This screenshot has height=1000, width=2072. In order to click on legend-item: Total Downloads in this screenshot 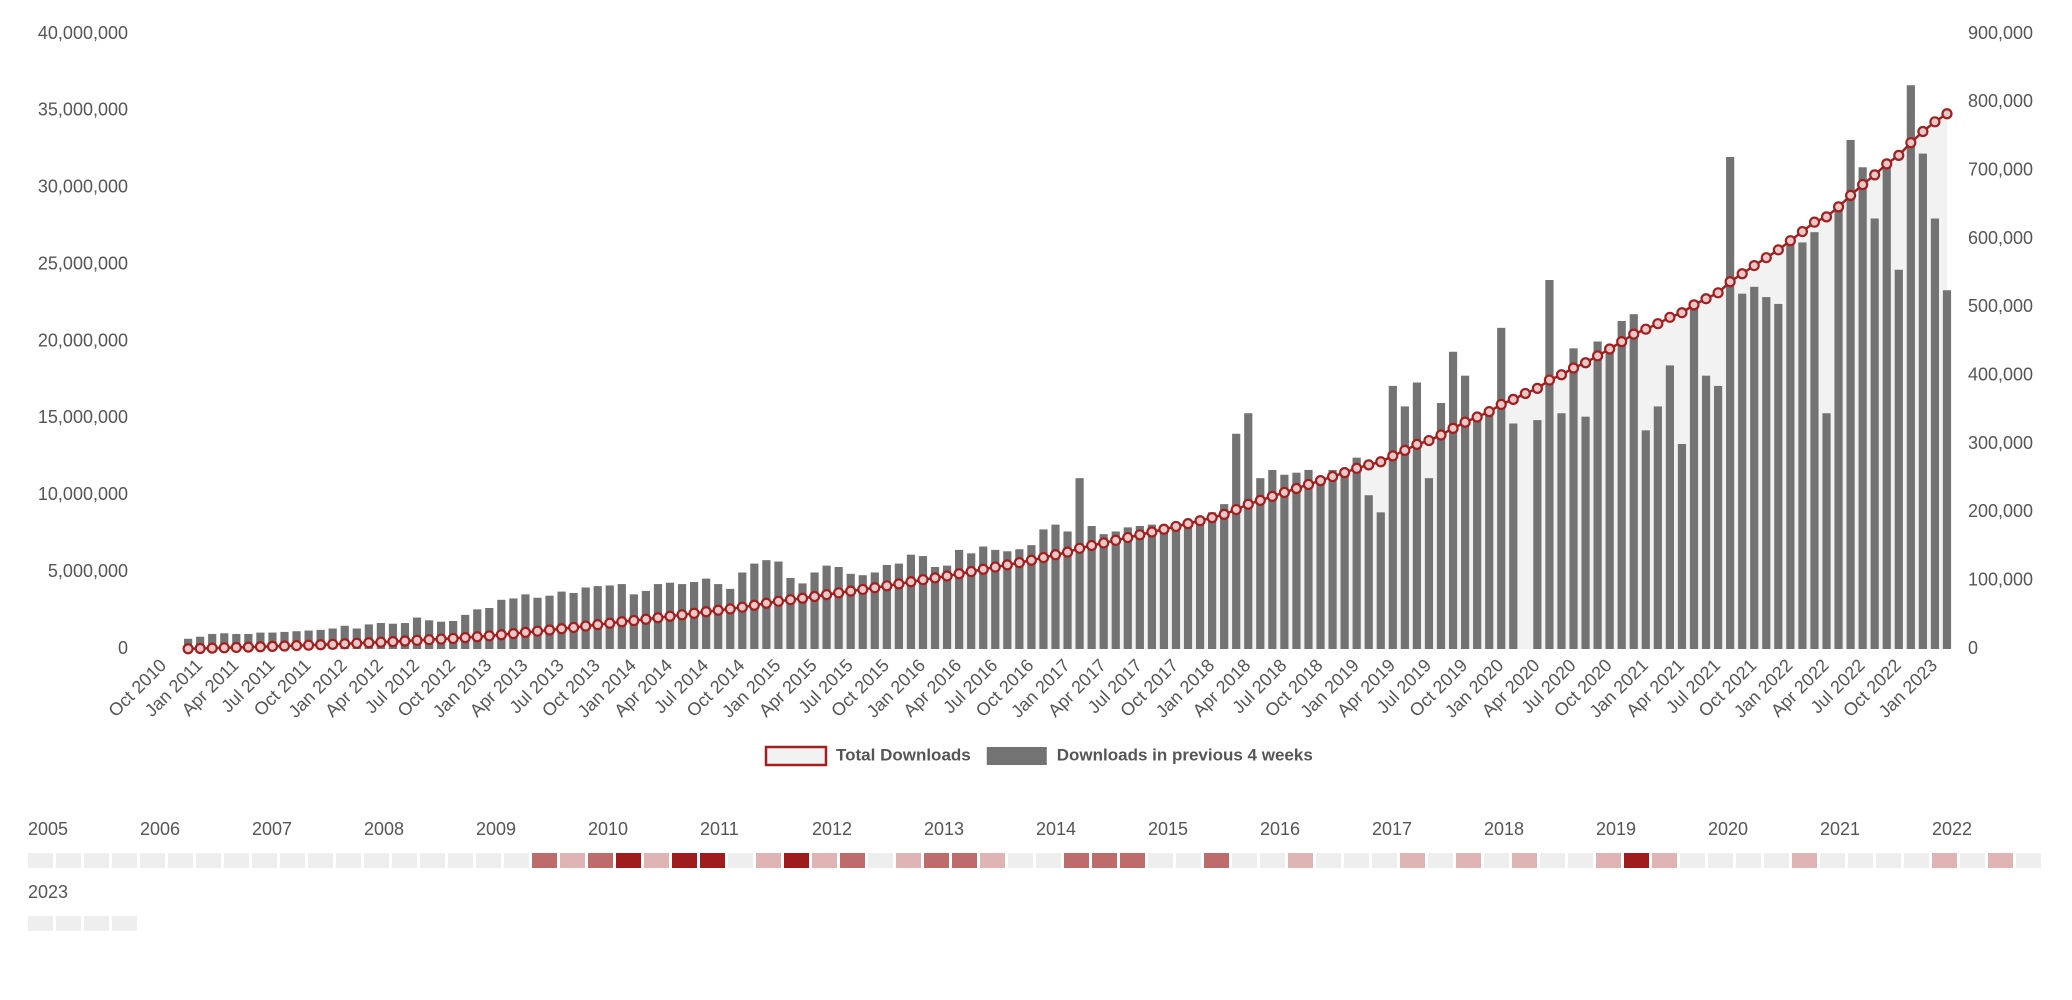, I will do `click(867, 756)`.